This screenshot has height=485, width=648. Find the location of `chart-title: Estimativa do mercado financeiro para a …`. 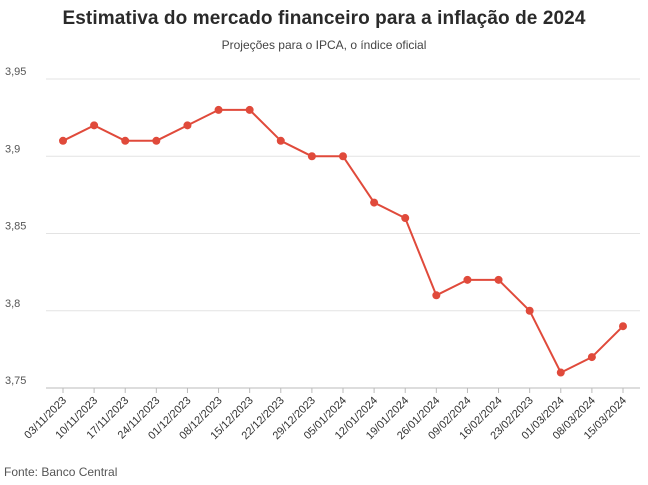

chart-title: Estimativa do mercado financeiro para a … is located at coordinates (324, 18).